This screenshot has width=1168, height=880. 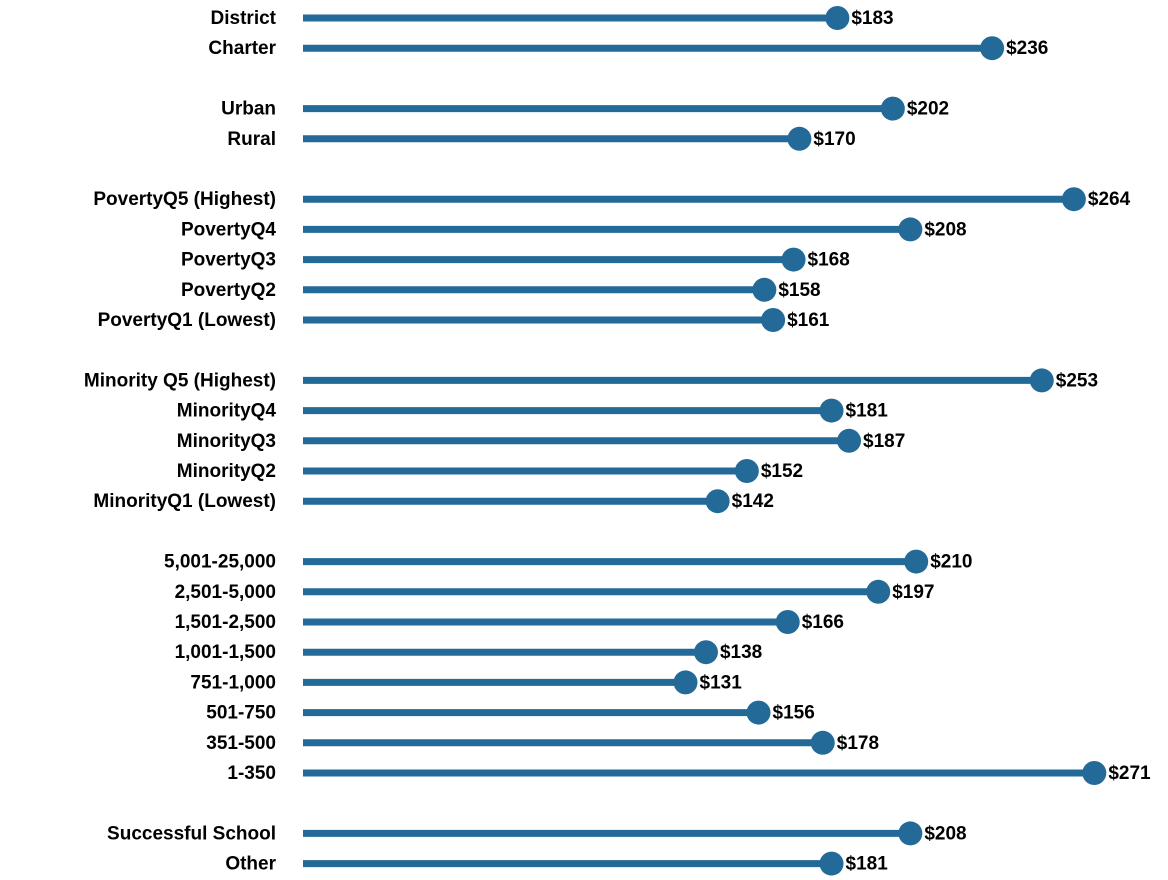 I want to click on category-label: 1-350, so click(x=251, y=773).